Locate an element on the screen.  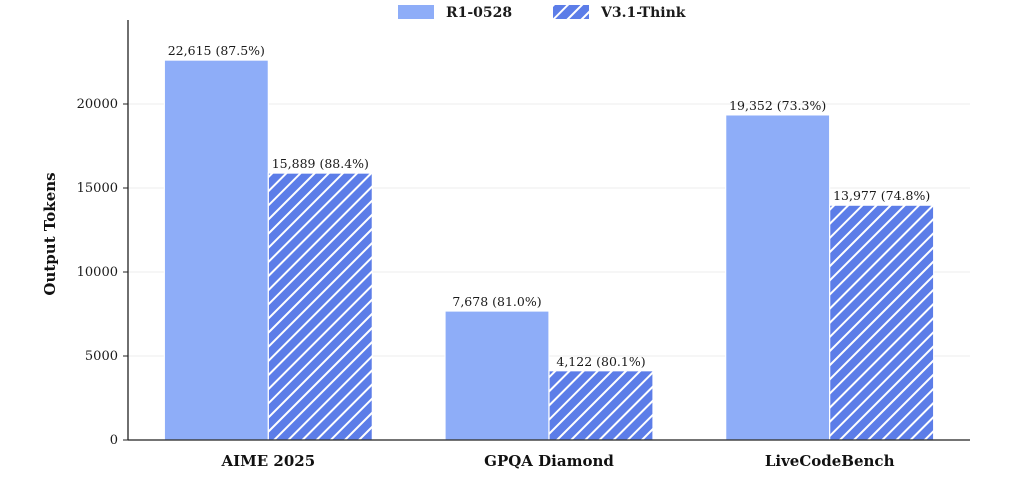
category-label: GPQA Diamond is located at coordinates (549, 461).